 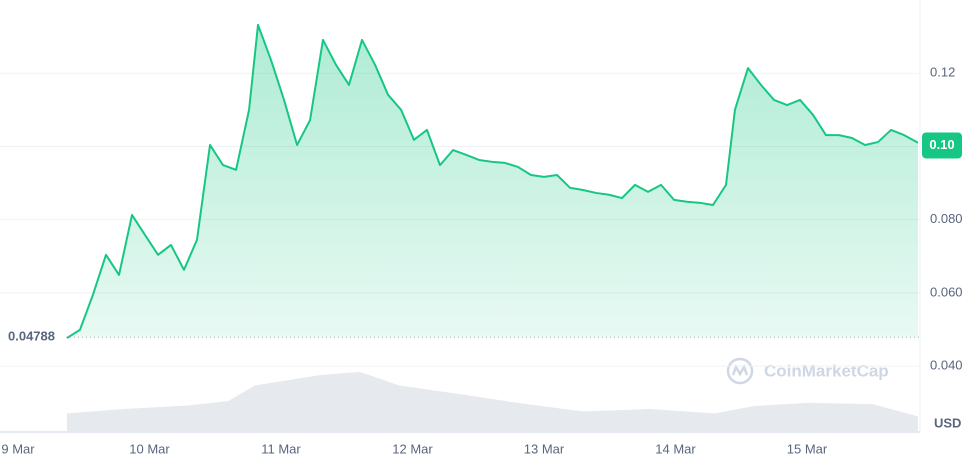 What do you see at coordinates (942, 72) in the screenshot?
I see `y-tick-label: 0.12` at bounding box center [942, 72].